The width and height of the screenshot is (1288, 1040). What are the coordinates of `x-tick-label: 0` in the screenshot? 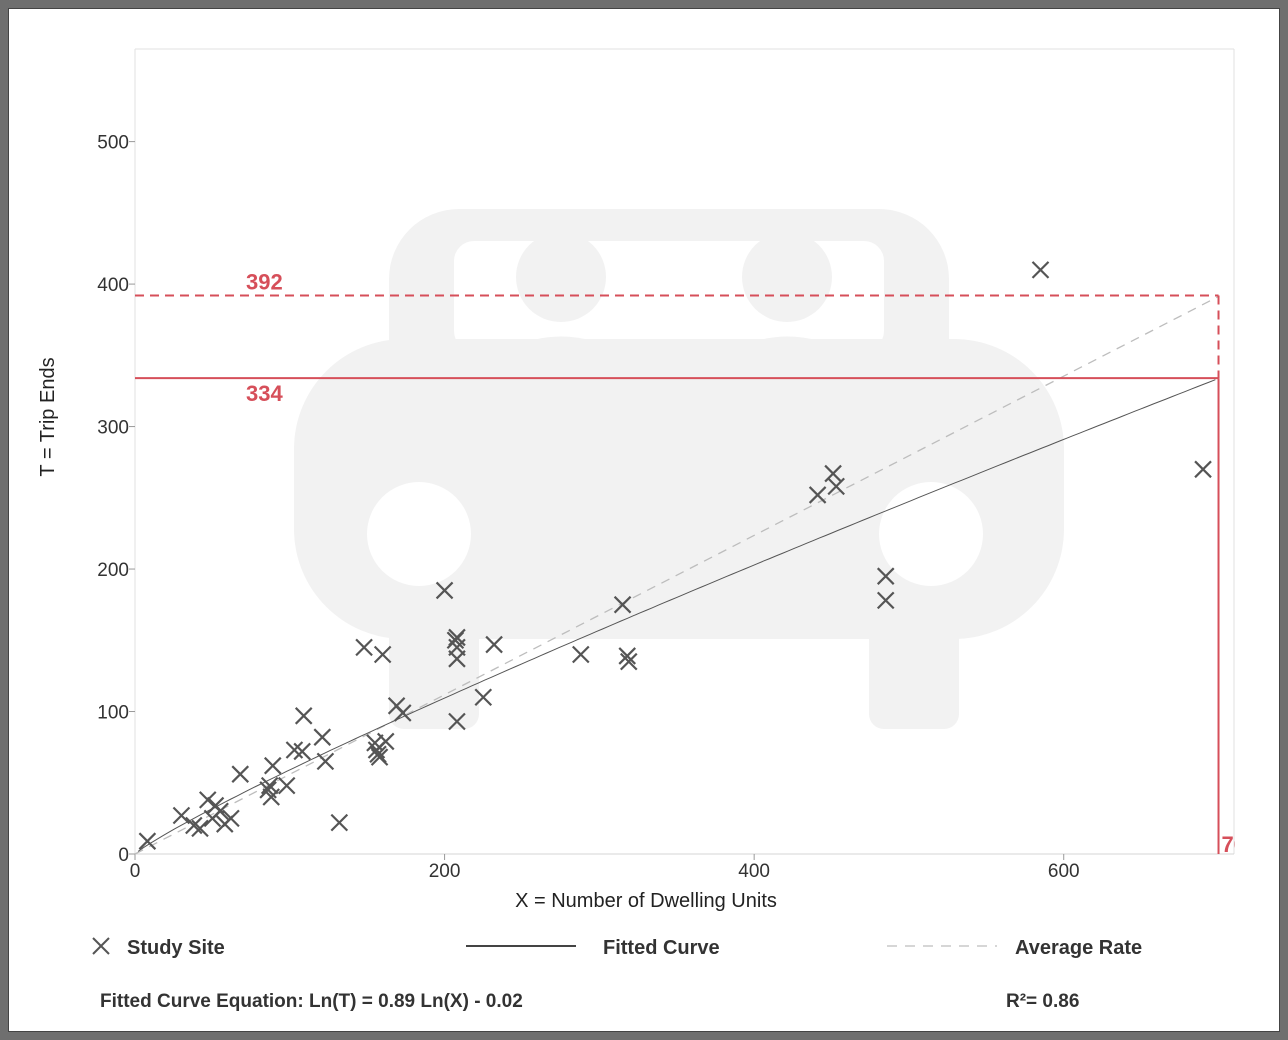 It's located at (135, 871).